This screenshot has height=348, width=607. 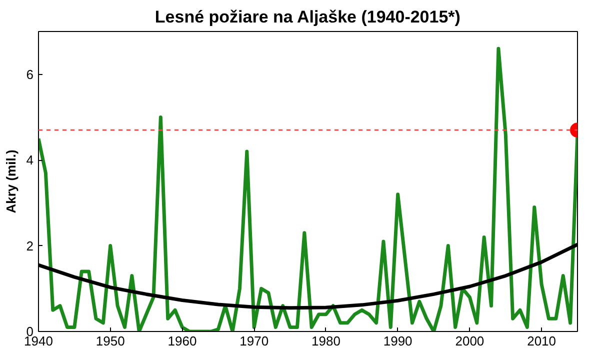 I want to click on y-axis-title: Akry (mil.), so click(x=10, y=182).